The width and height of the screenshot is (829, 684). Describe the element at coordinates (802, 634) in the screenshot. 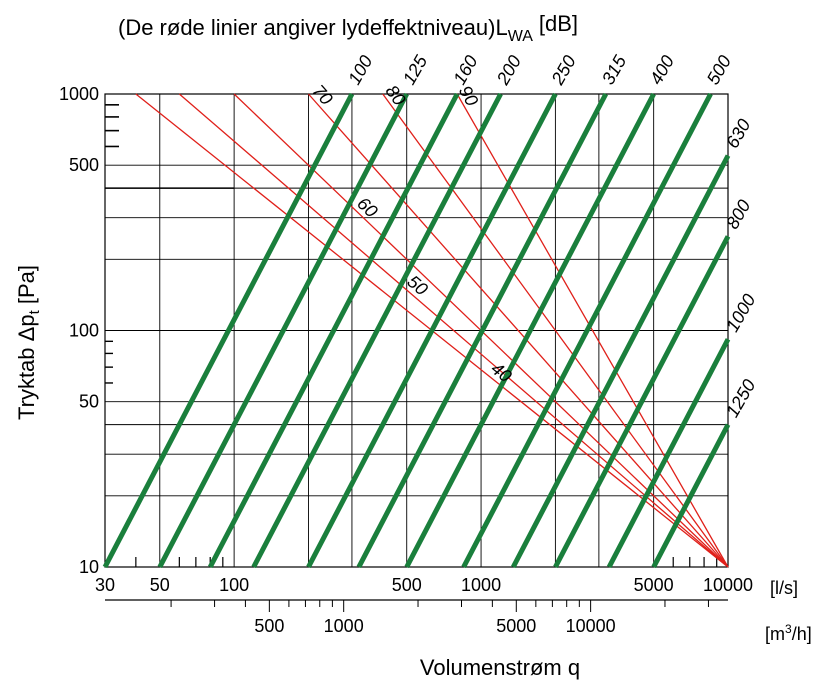

I see `x-unit-secondary-end: /h]` at that location.